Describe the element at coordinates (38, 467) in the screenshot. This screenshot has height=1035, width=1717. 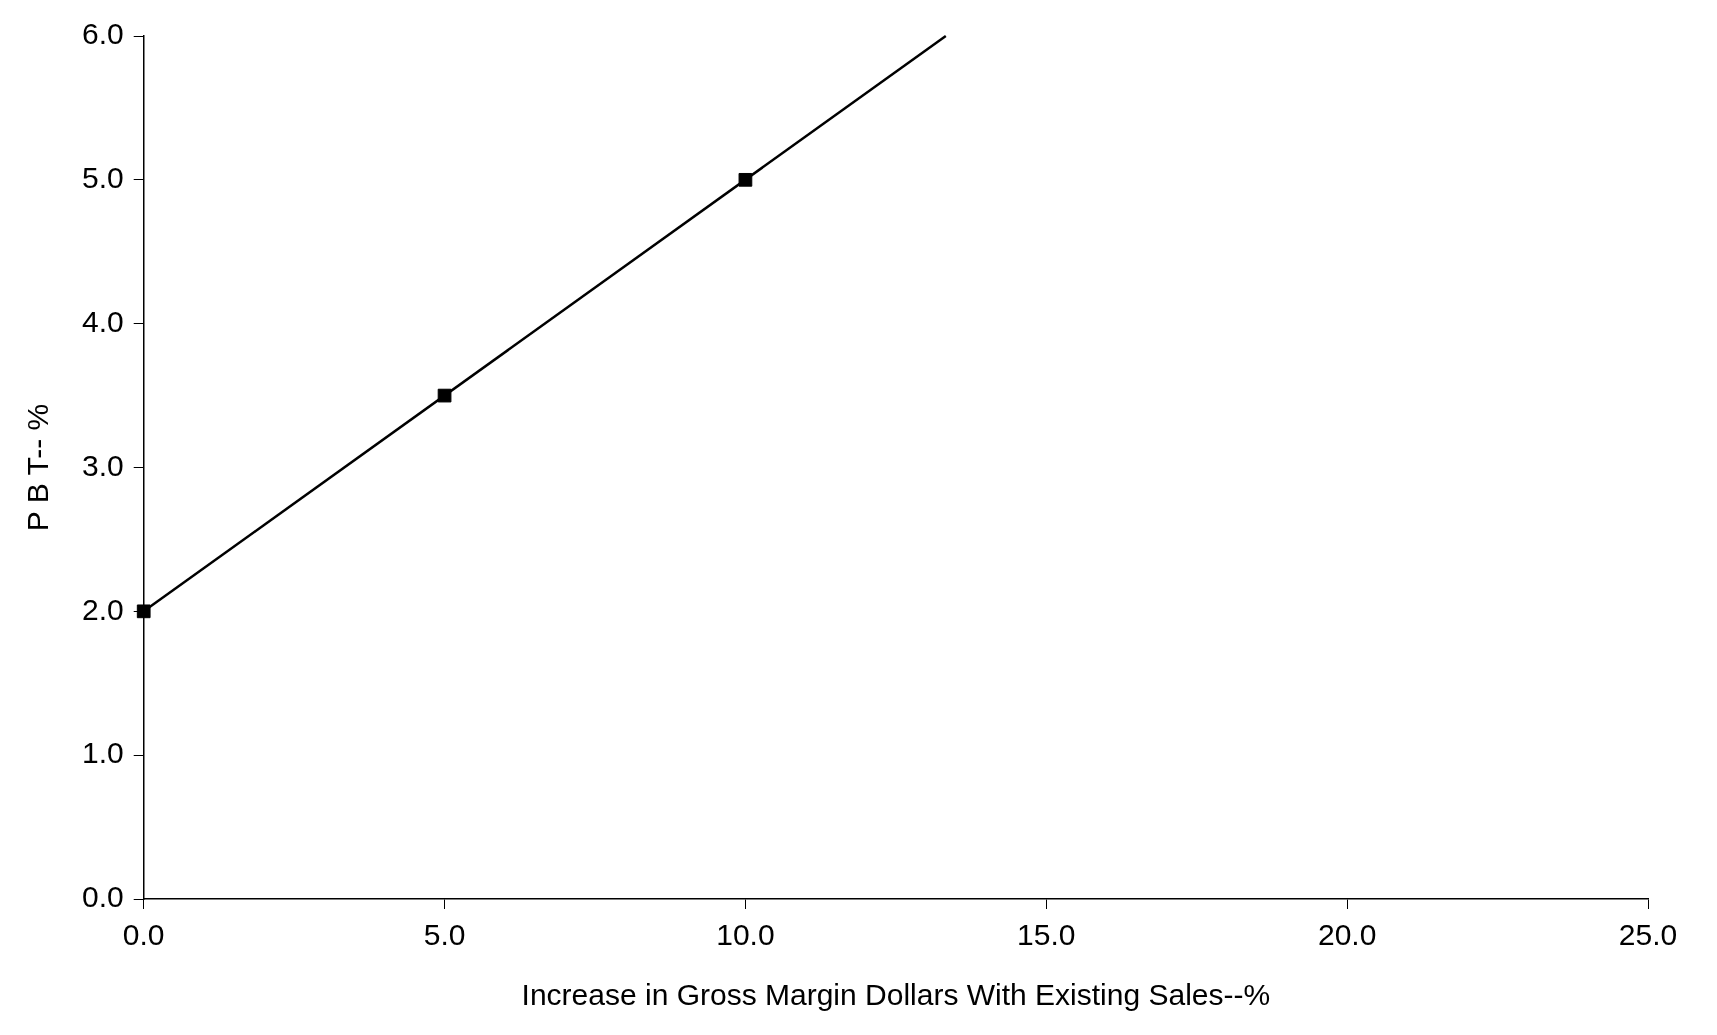
I see `y-axis-title: P B T-- %` at that location.